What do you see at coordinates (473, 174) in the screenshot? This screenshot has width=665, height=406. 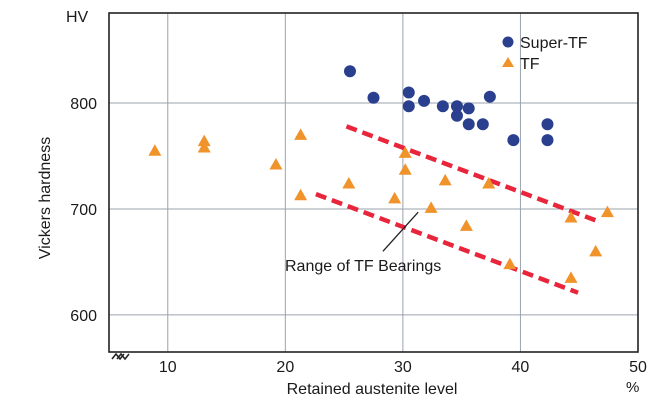 I see `range-band-upper-line` at bounding box center [473, 174].